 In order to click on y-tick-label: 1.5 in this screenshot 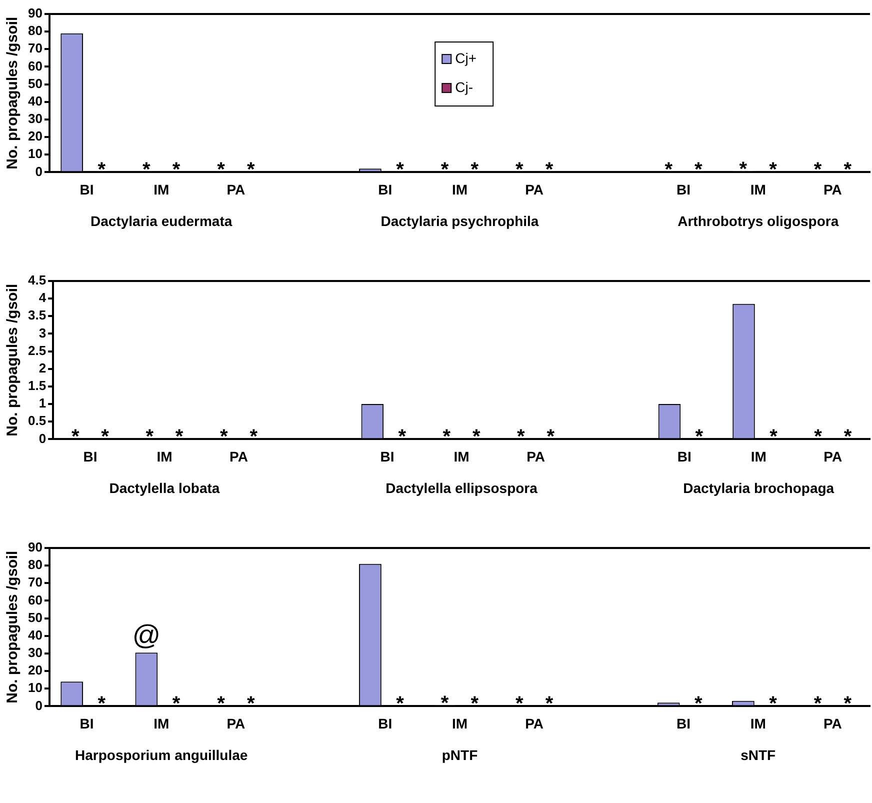, I will do `click(37, 386)`.